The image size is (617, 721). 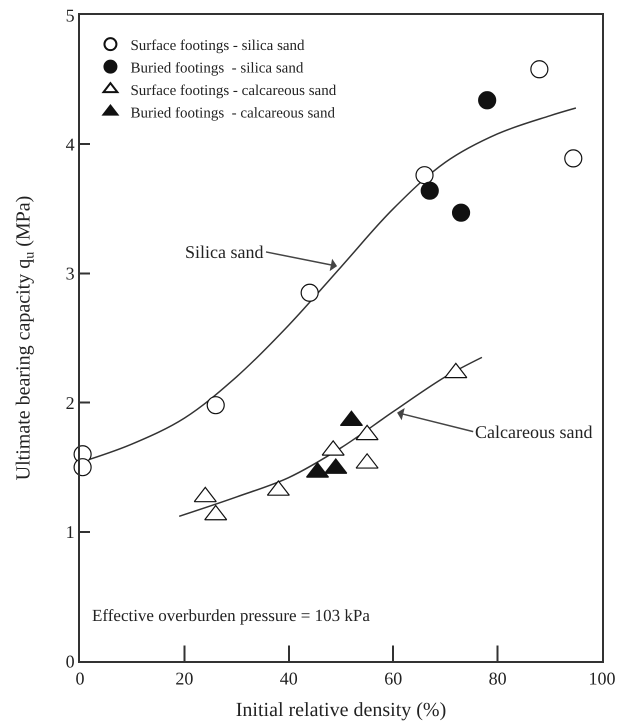 What do you see at coordinates (533, 432) in the screenshot?
I see `annotation: Calcareous sand` at bounding box center [533, 432].